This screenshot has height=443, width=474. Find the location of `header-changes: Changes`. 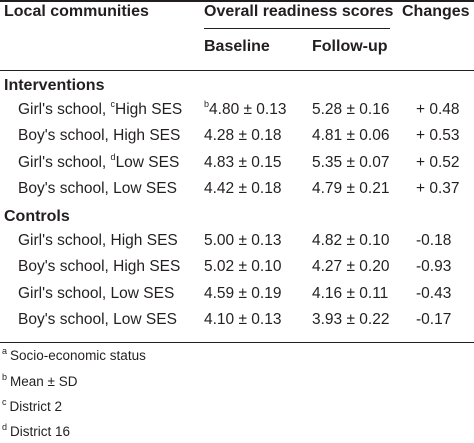

header-changes: Changes is located at coordinates (436, 11).